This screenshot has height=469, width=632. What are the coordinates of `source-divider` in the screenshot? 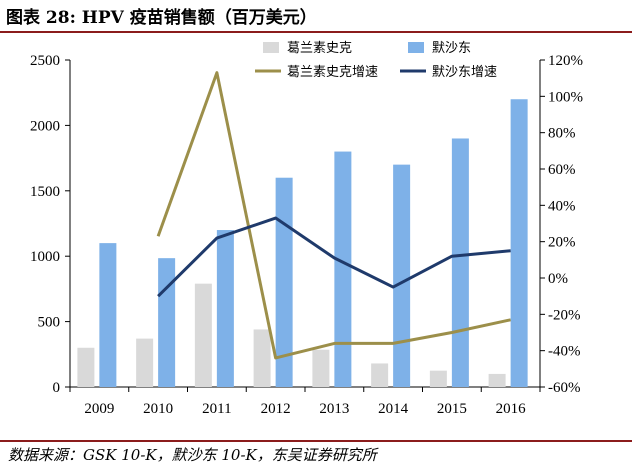 It's located at (316, 441).